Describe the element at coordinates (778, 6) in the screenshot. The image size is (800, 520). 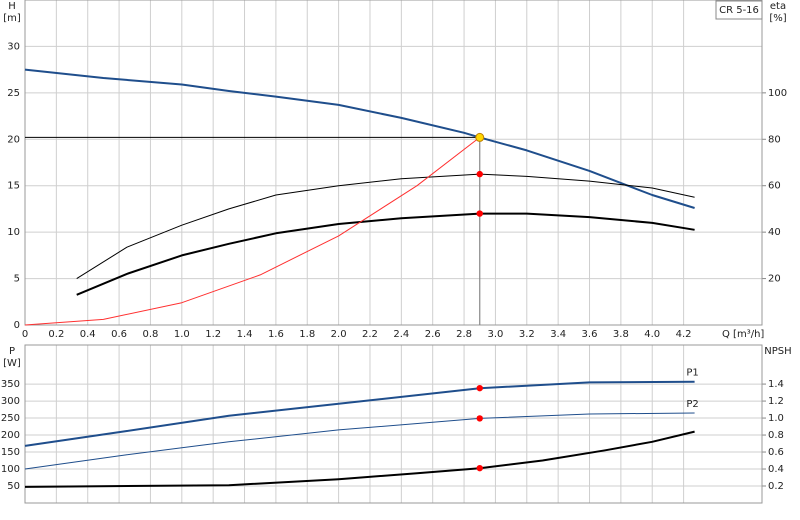
I see `y2-axis-label: eta` at that location.